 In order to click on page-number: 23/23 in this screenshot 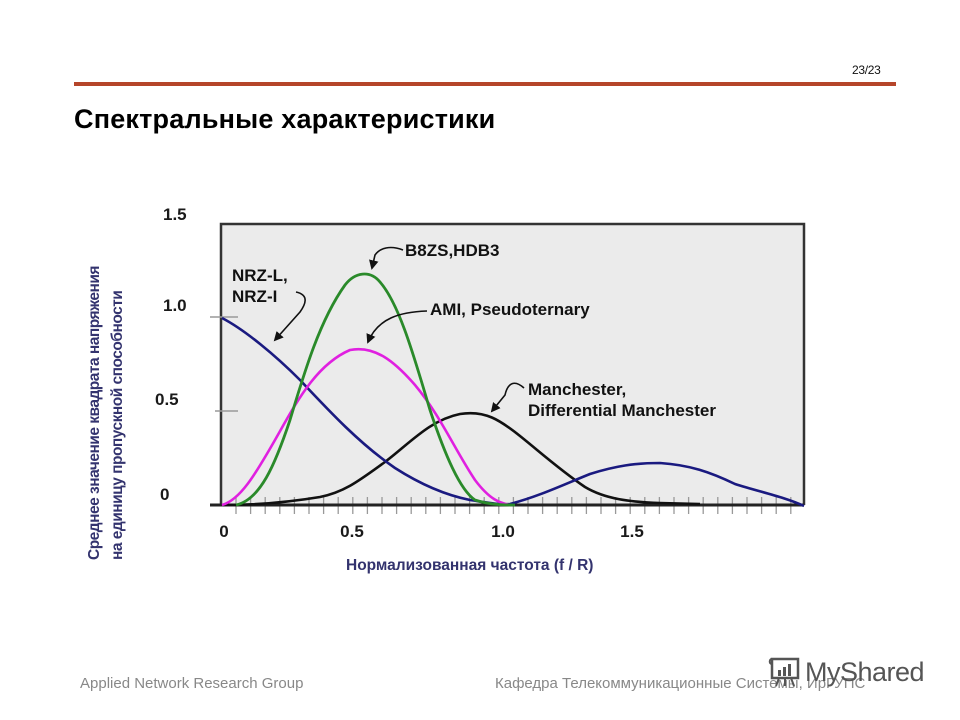, I will do `click(866, 70)`.